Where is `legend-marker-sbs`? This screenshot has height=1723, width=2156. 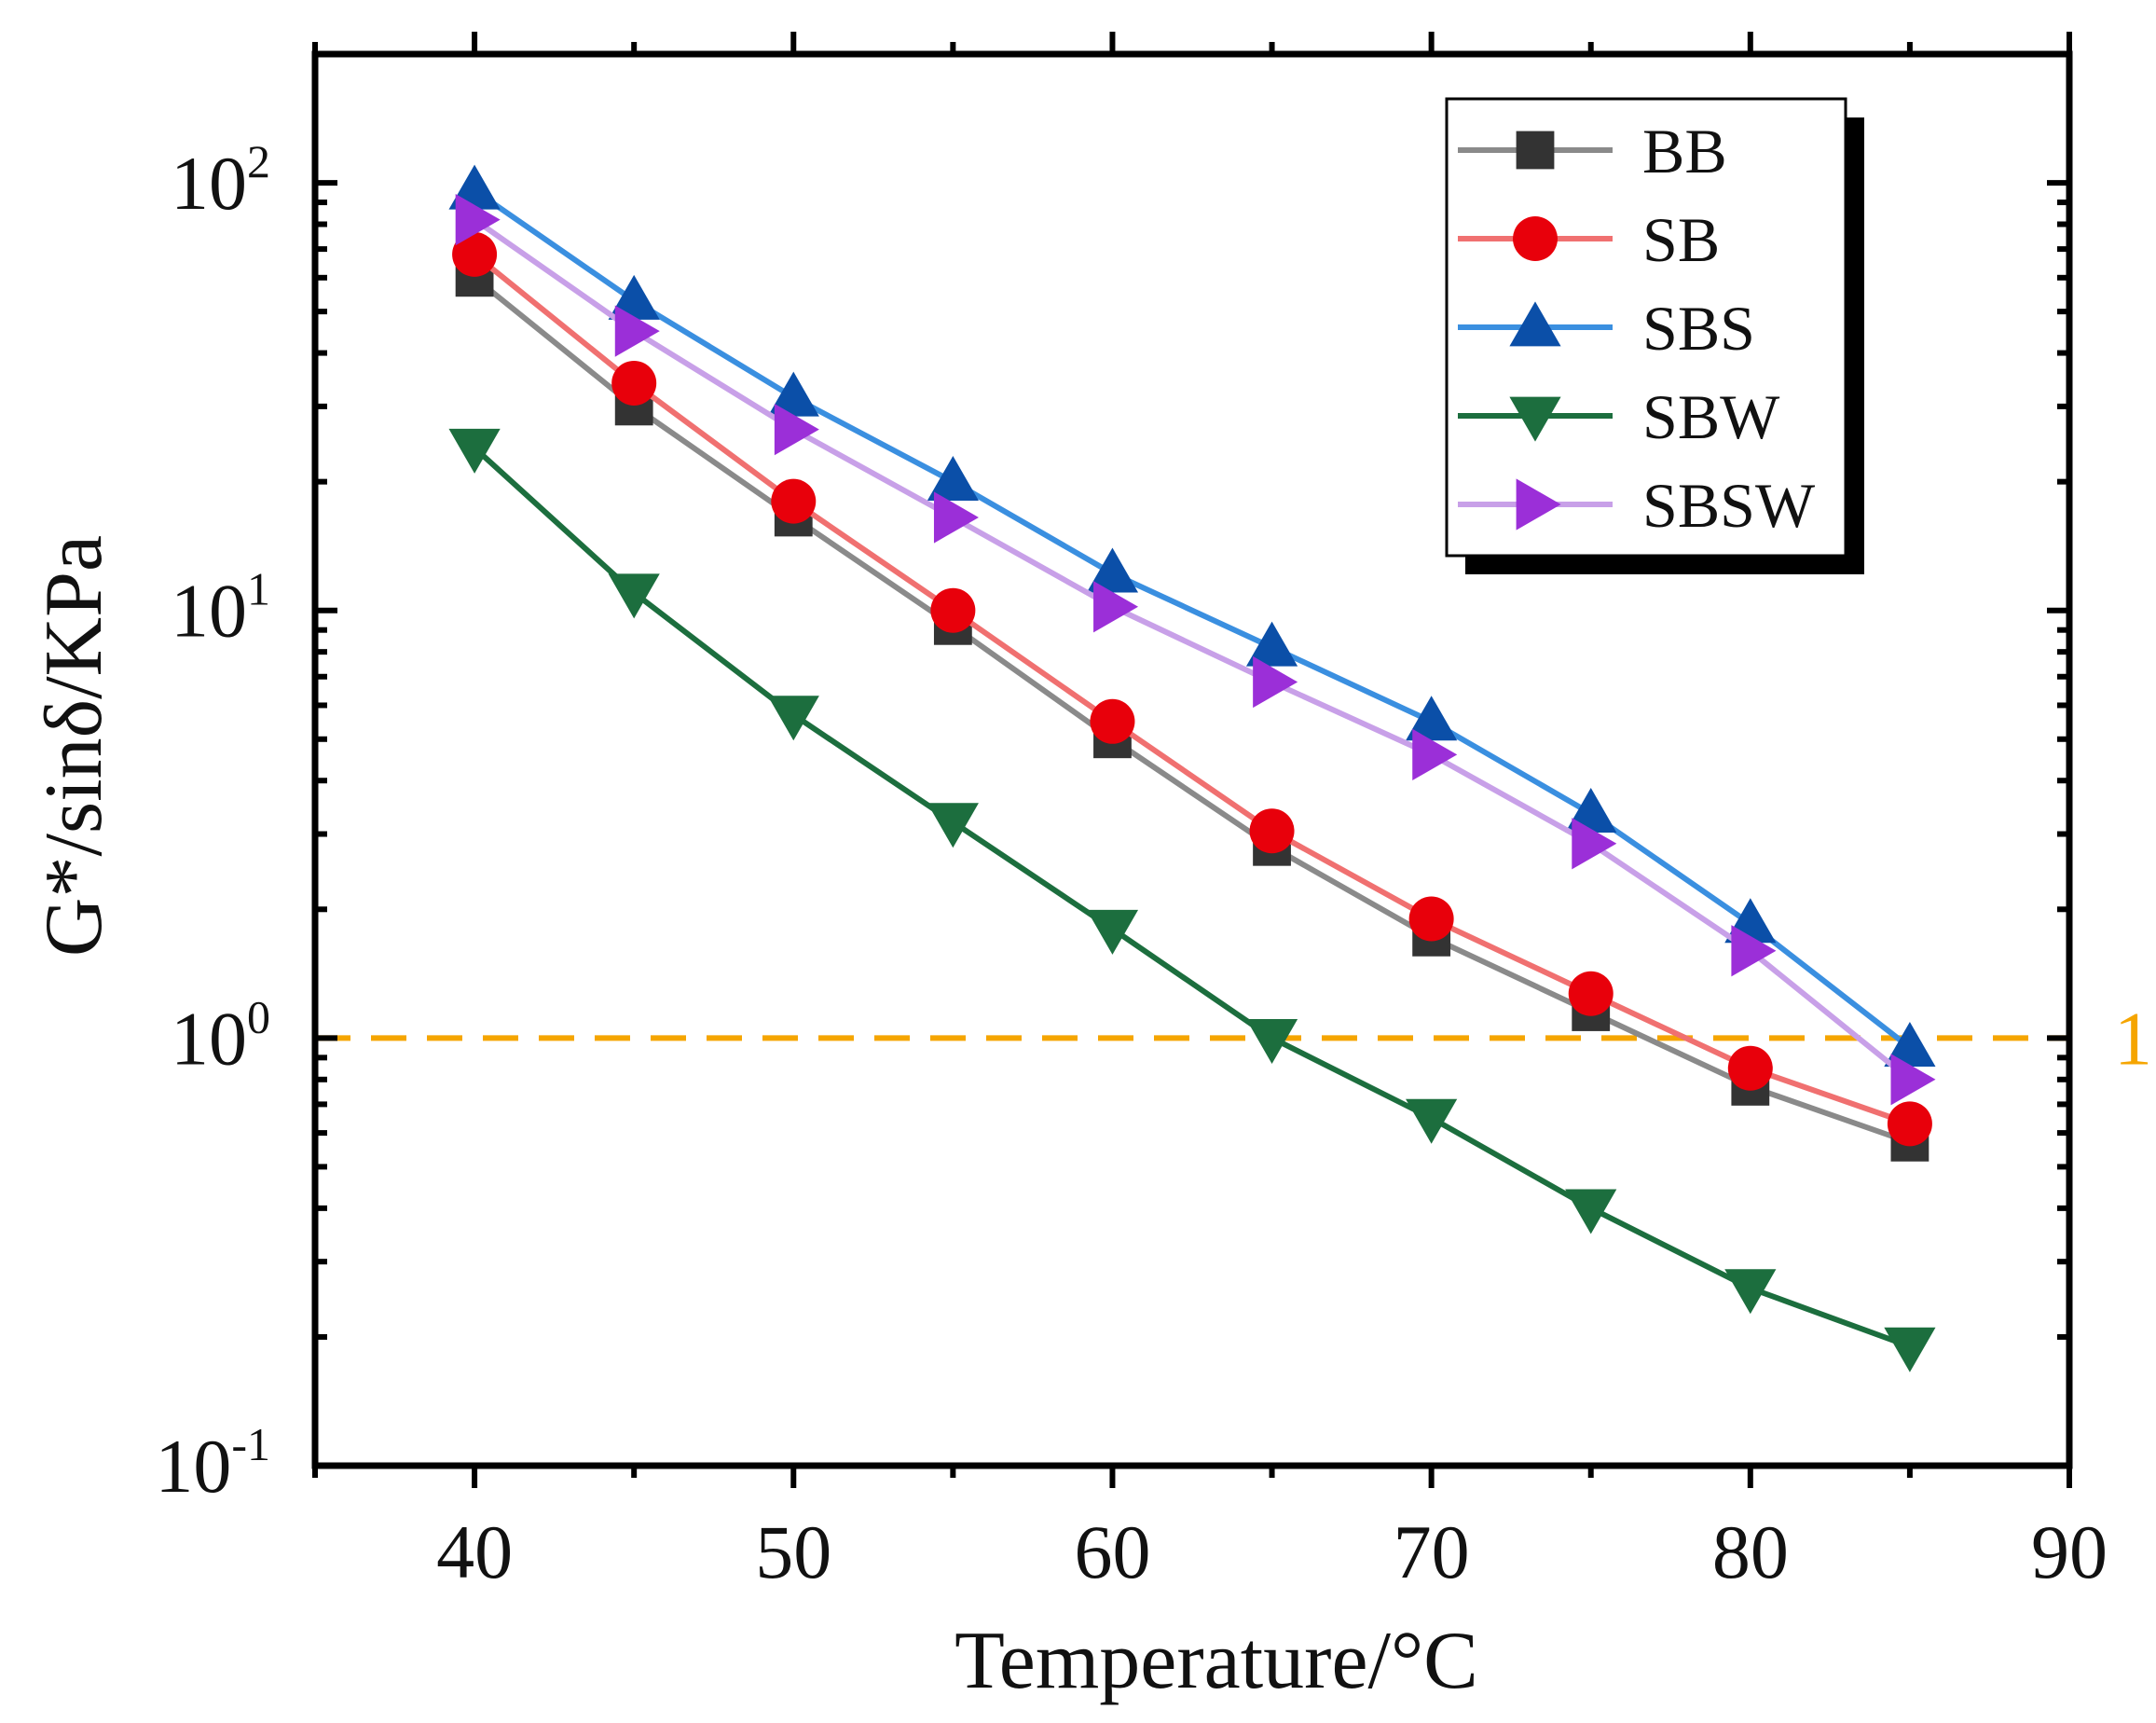 legend-marker-sbs is located at coordinates (1535, 324).